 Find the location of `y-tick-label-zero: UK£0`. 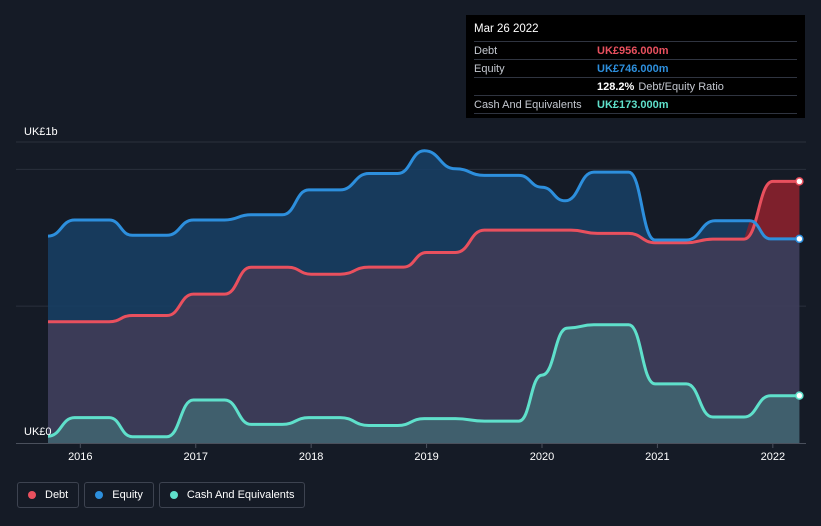

y-tick-label-zero: UK£0 is located at coordinates (38, 432).